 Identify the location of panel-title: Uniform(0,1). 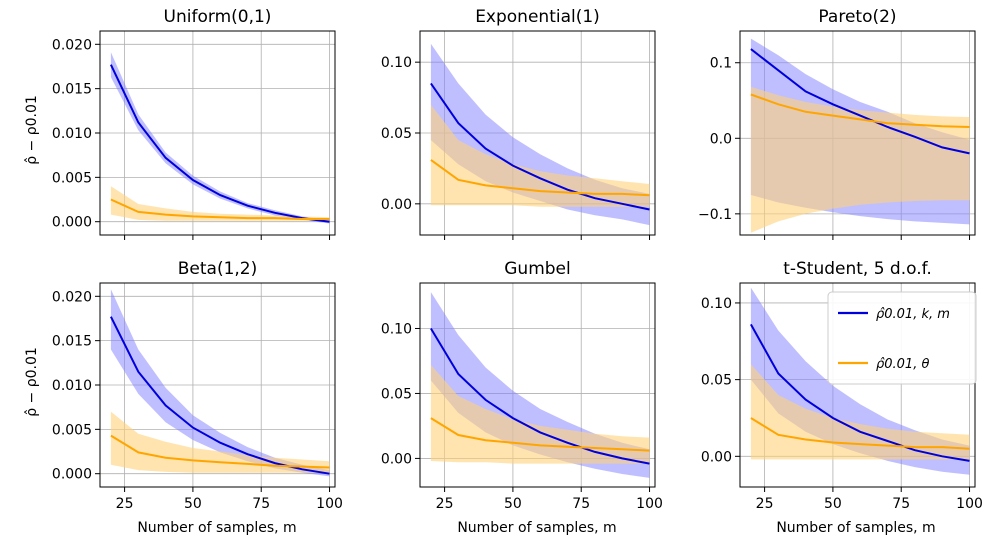
(218, 17).